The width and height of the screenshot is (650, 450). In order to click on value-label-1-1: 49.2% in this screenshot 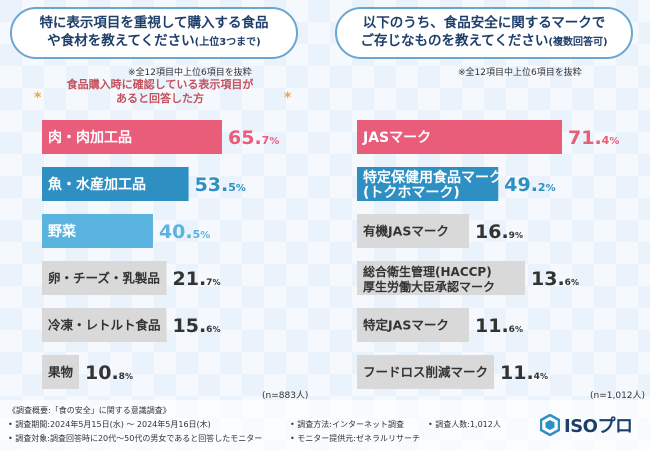, I will do `click(529, 185)`.